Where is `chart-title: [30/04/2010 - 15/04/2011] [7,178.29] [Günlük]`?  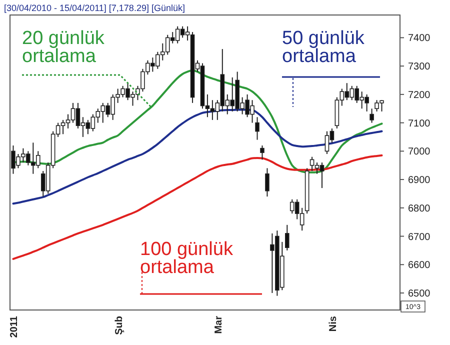 chart-title: [30/04/2010 - 15/04/2011] [7,178.29] [Günlük] is located at coordinates (94, 8).